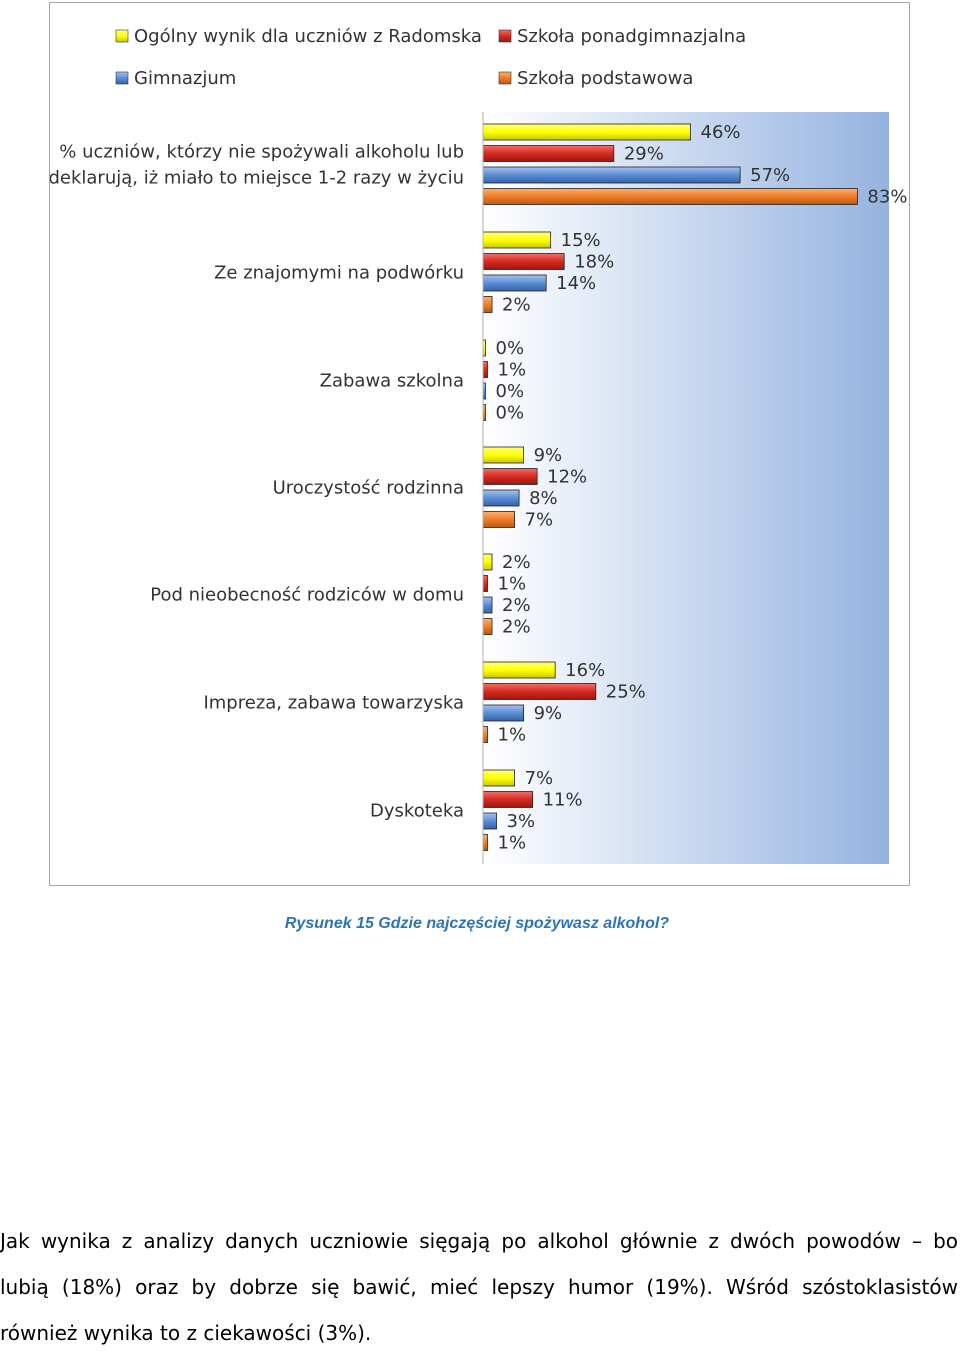 This screenshot has height=1356, width=960. I want to click on legend-label-4: Szkoła podstawowa, so click(605, 78).